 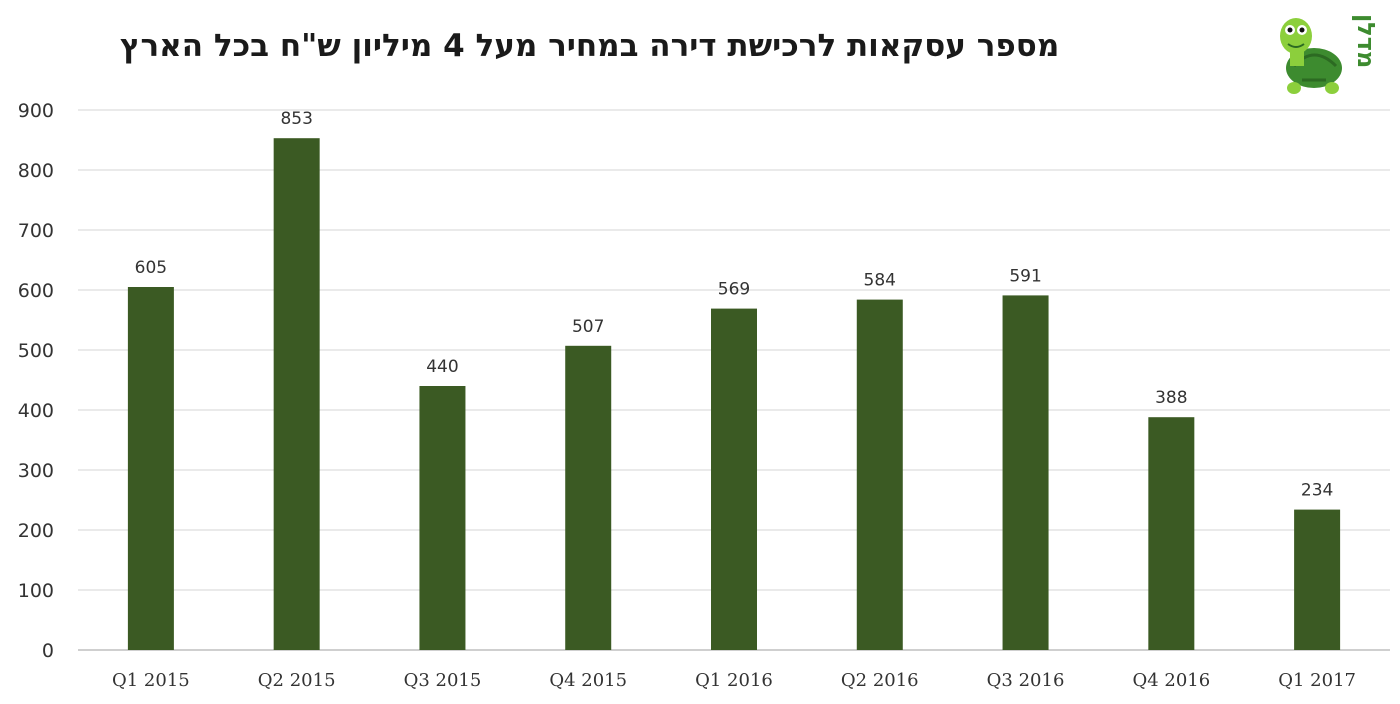 I want to click on x-tick-label: Q2 2016, so click(x=880, y=680).